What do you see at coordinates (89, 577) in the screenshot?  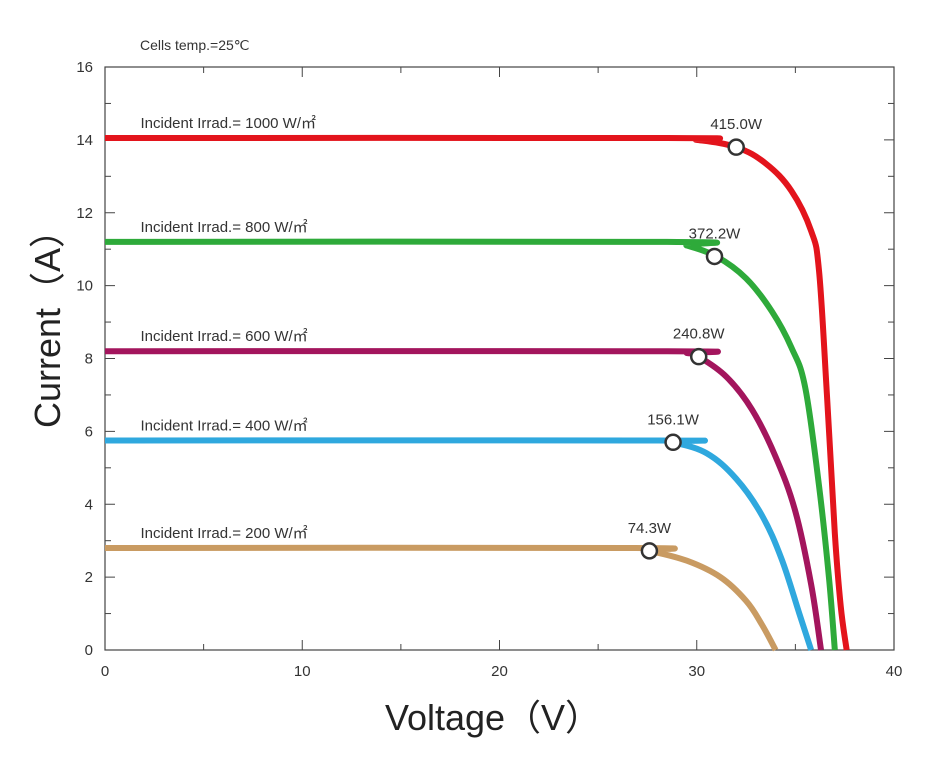 I see `y-tick-label: 2` at bounding box center [89, 577].